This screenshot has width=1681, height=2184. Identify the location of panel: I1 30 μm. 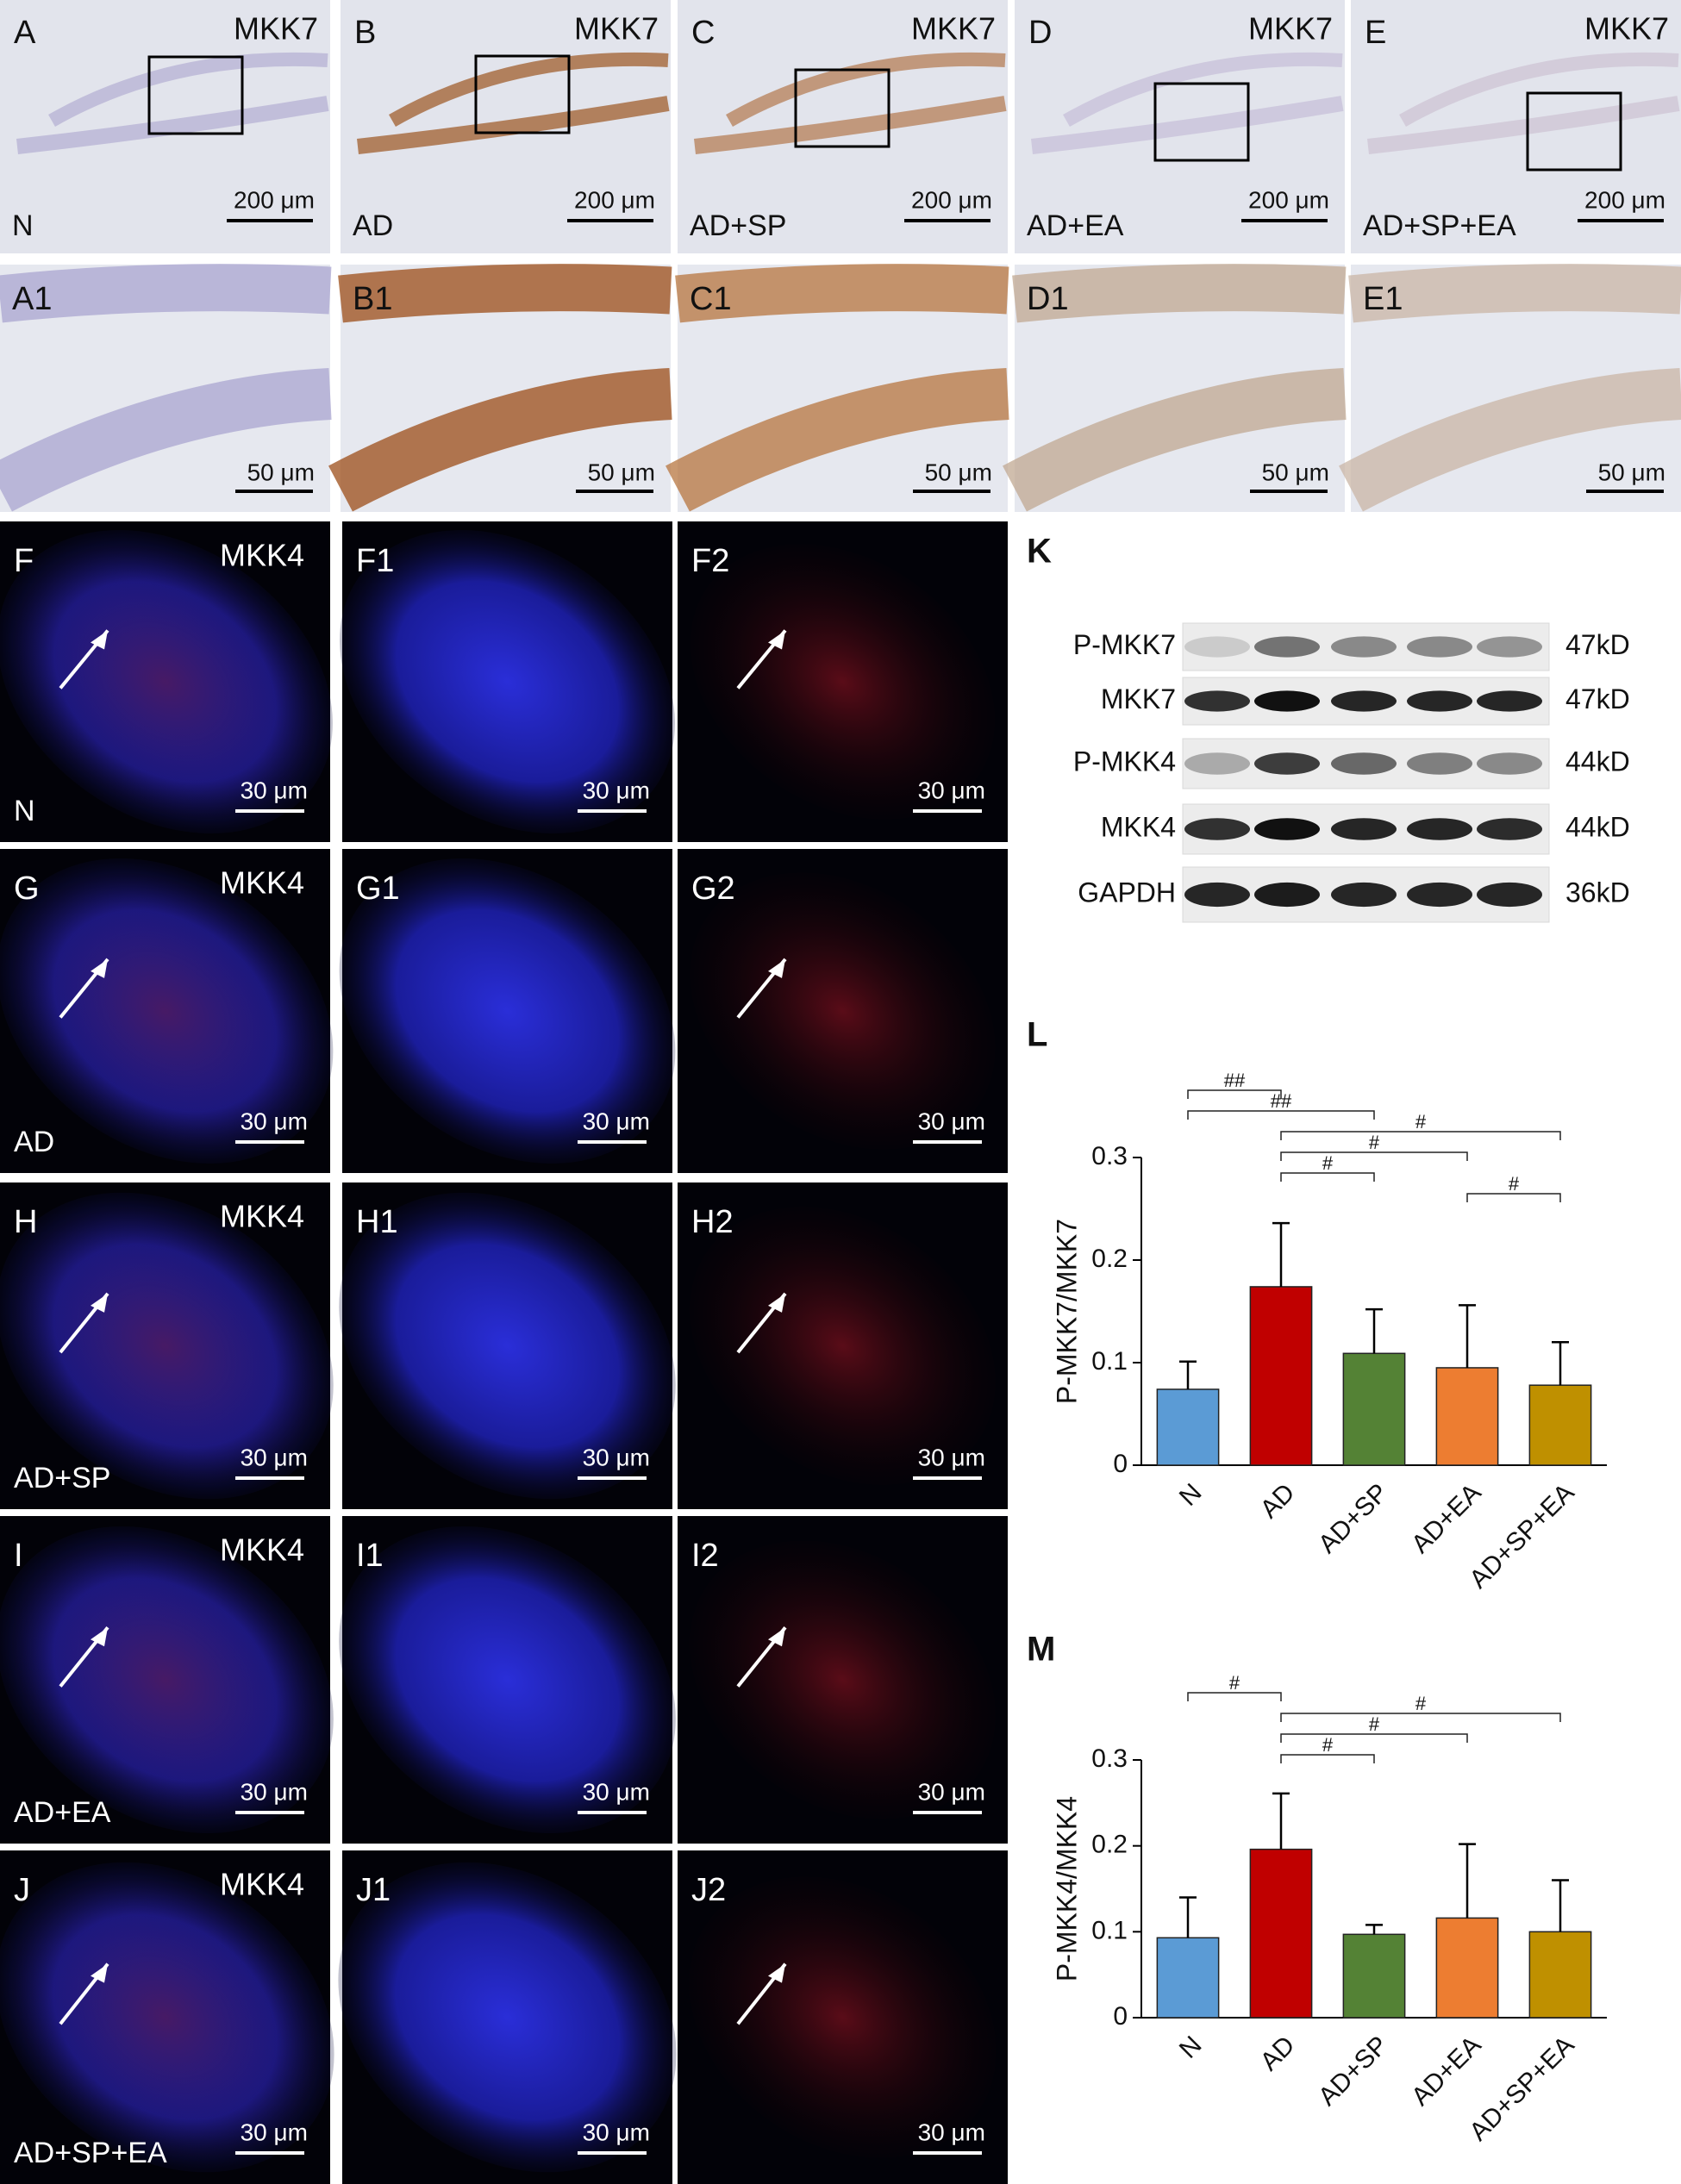
(507, 1680).